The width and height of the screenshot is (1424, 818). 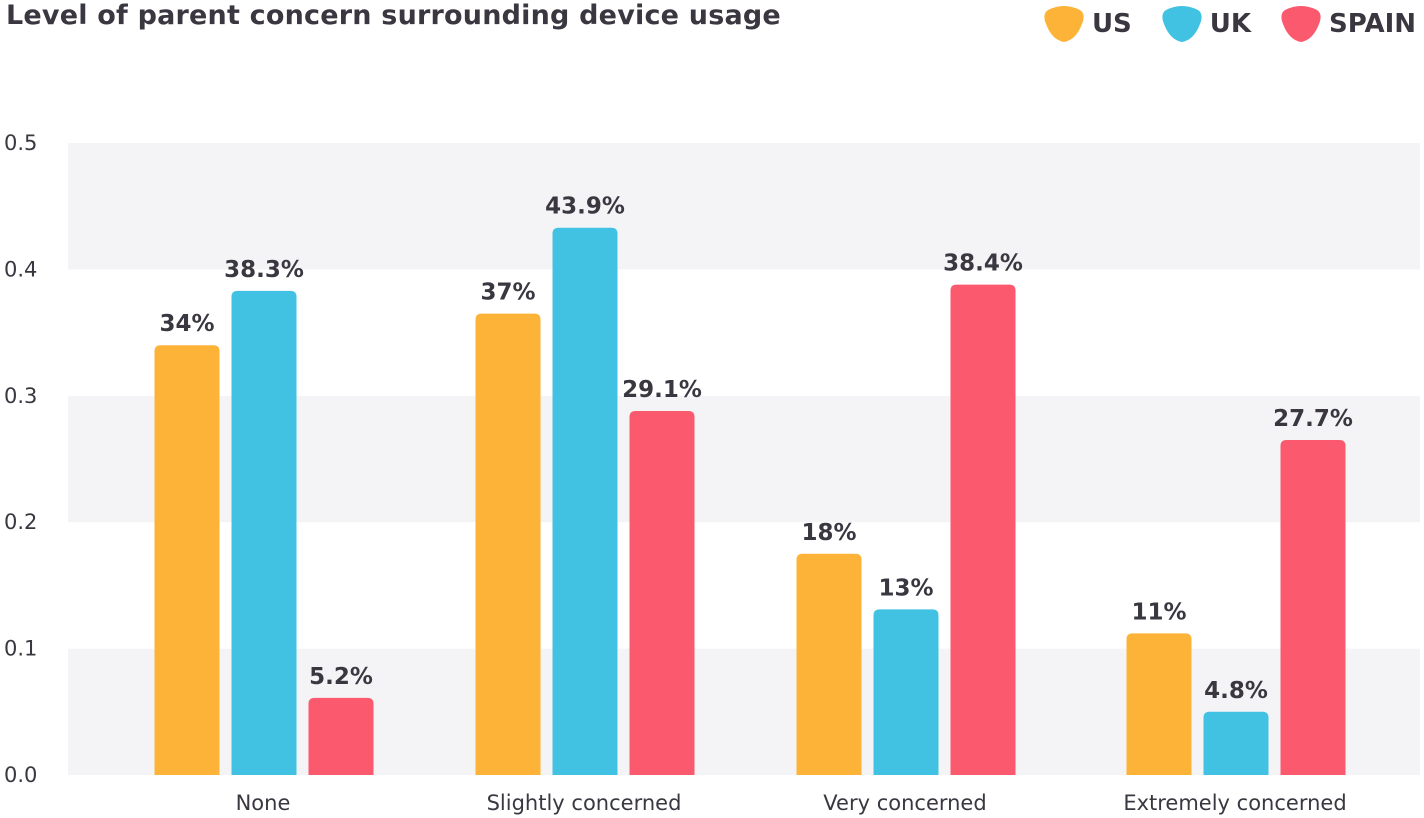 What do you see at coordinates (20, 143) in the screenshot?
I see `y-tick-label: 0.5` at bounding box center [20, 143].